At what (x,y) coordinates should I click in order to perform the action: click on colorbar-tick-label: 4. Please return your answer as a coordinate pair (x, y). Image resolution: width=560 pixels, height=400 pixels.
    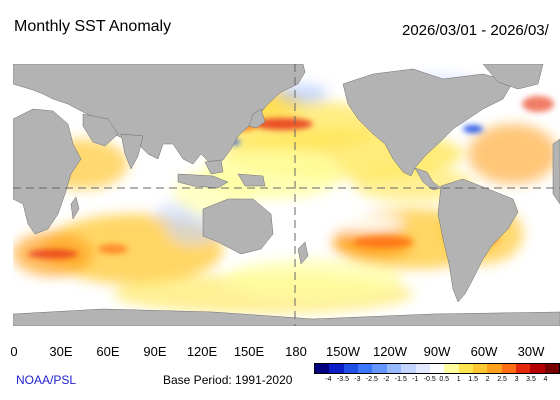
    Looking at the image, I should click on (545, 379).